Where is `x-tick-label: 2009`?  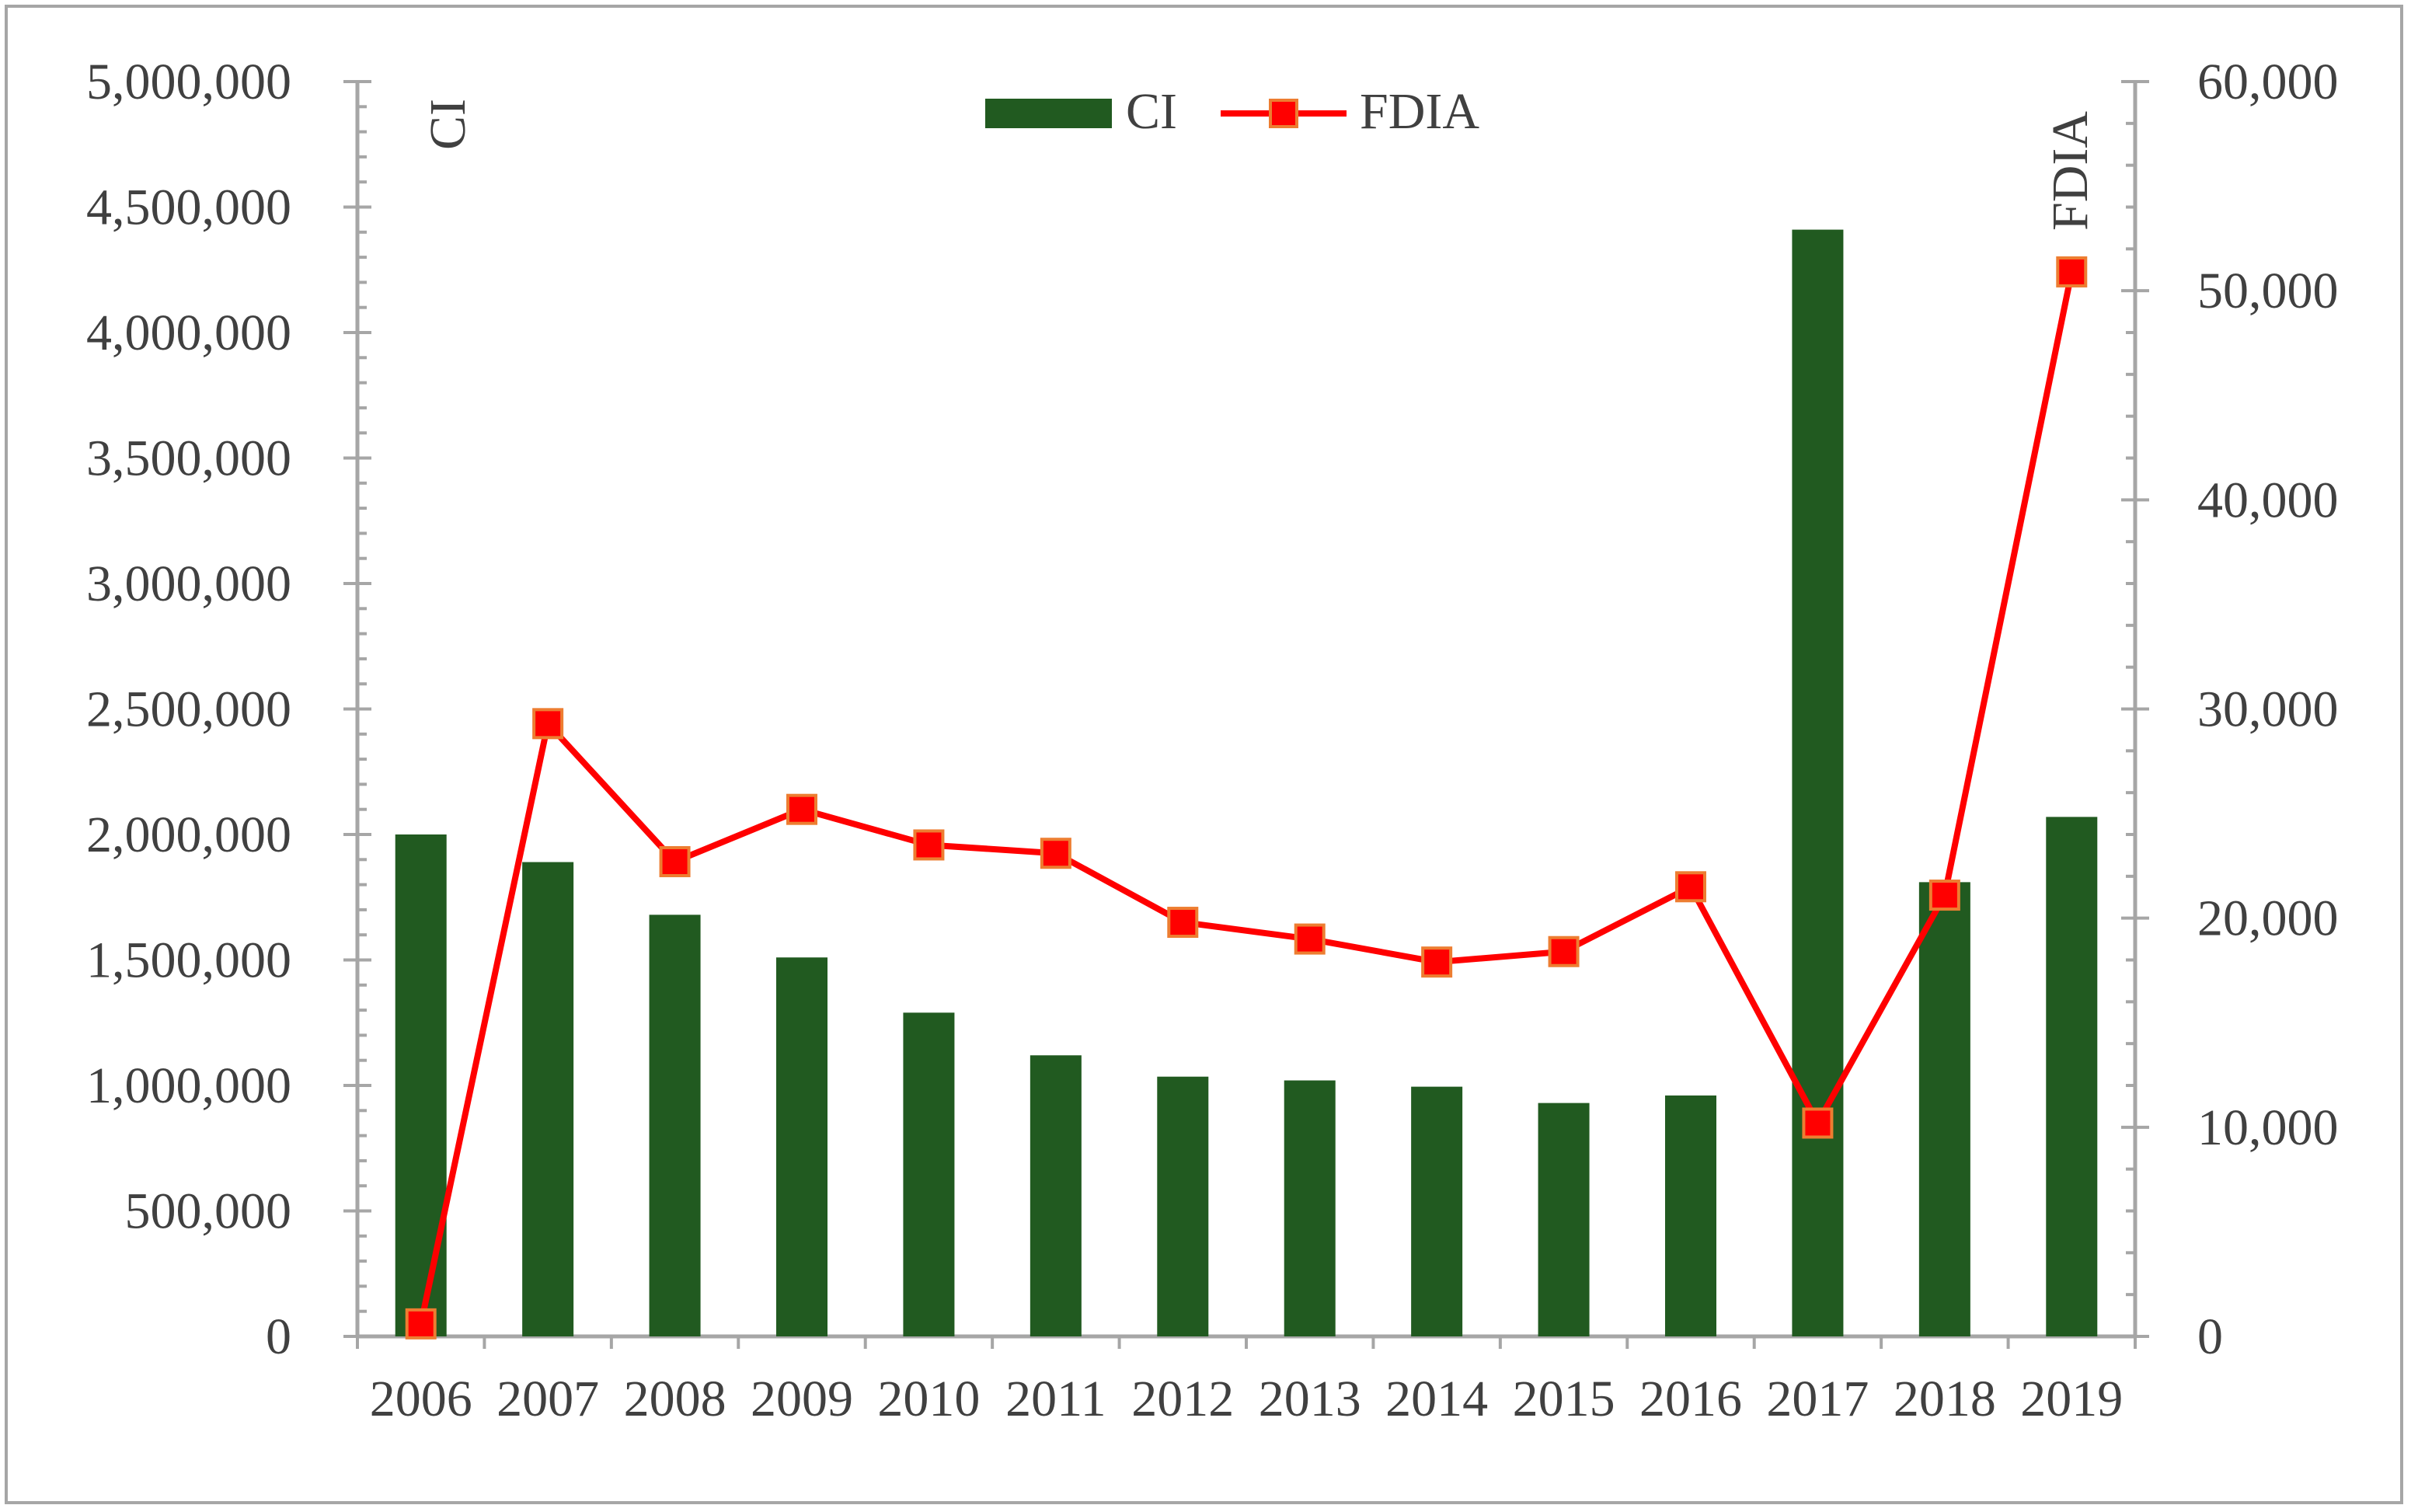
x-tick-label: 2009 is located at coordinates (802, 1399).